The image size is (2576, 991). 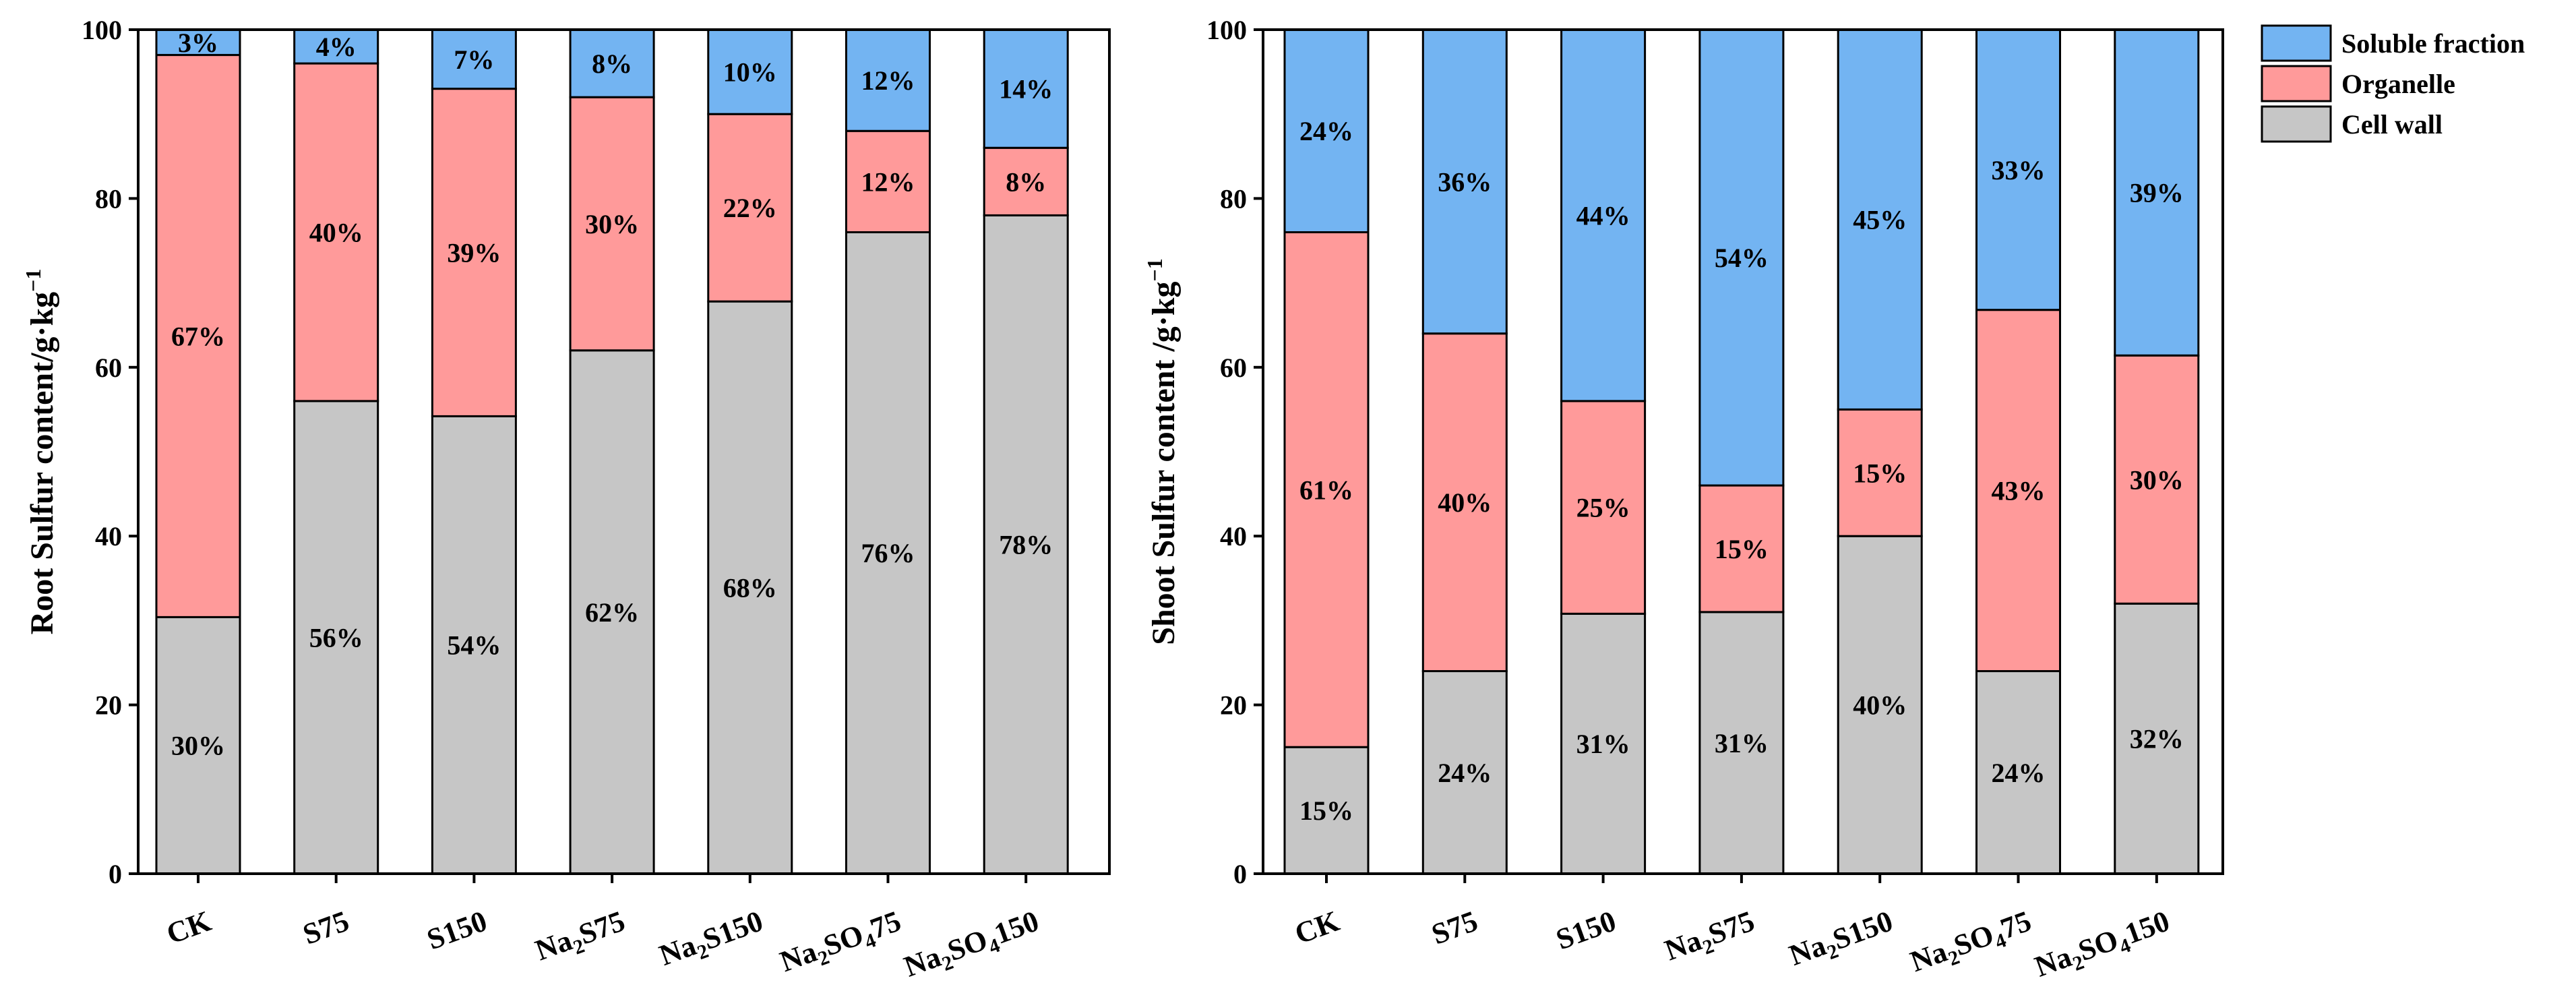 I want to click on y-axis-title: Root Sulfur content/g·kg−1, so click(x=40, y=452).